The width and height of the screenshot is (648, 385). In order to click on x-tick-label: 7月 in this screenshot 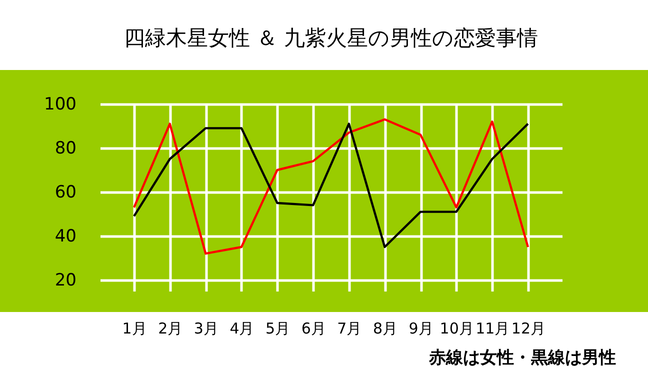, I will do `click(349, 329)`.